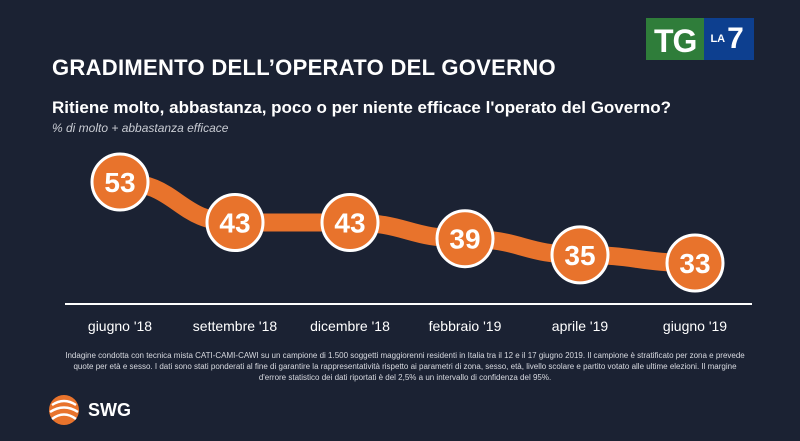 The image size is (800, 441). I want to click on data-label: 35, so click(579, 255).